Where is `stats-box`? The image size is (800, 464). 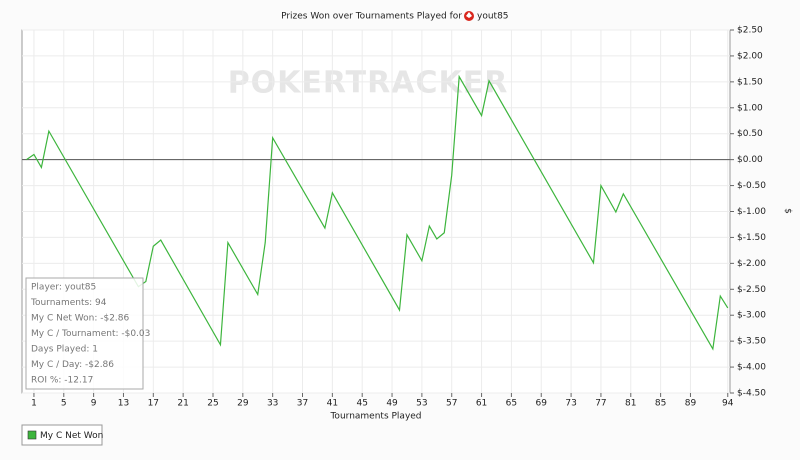 stats-box is located at coordinates (84, 333).